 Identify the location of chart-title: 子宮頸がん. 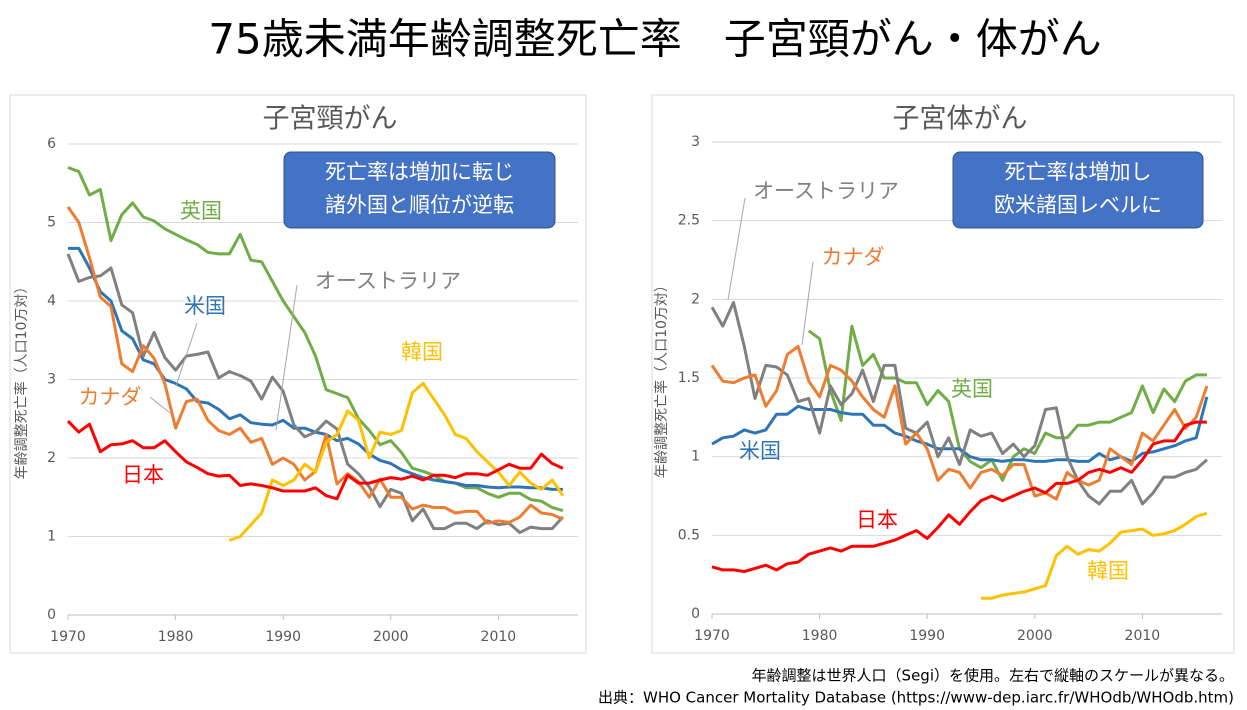
(330, 119).